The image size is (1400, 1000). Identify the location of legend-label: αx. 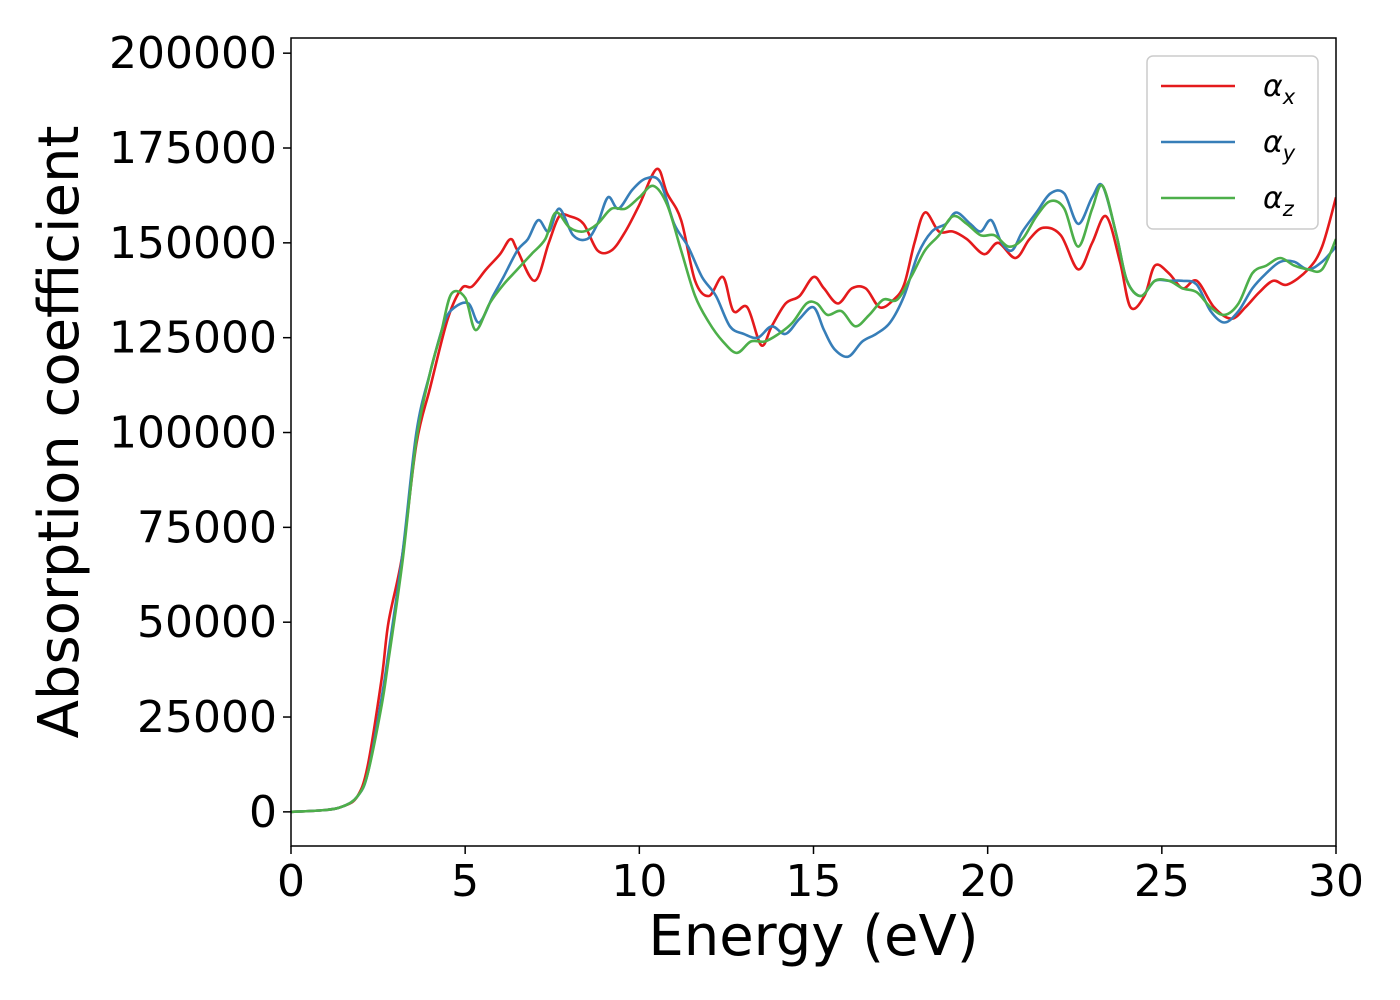
(1279, 89).